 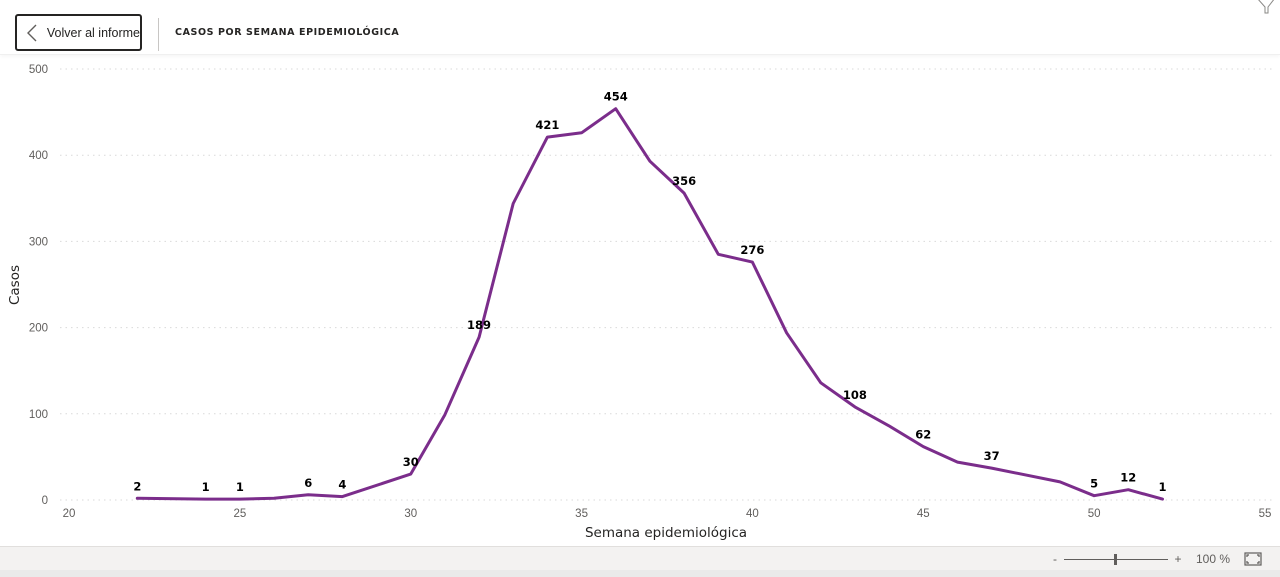 What do you see at coordinates (1266, 7) in the screenshot?
I see `filter-icon` at bounding box center [1266, 7].